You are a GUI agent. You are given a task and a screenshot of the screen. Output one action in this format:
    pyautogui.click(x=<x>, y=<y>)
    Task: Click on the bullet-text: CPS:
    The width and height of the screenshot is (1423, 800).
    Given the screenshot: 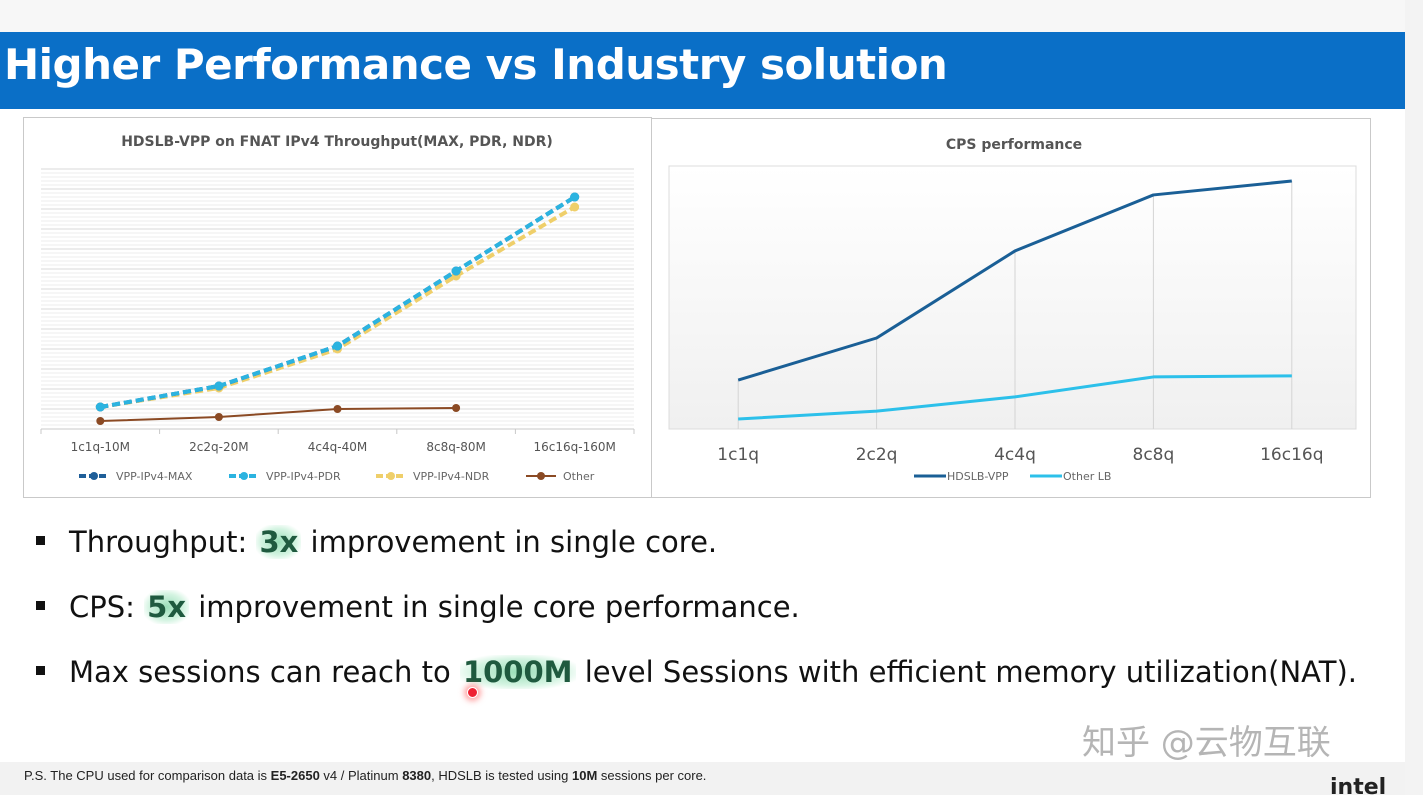 What is the action you would take?
    pyautogui.click(x=106, y=607)
    